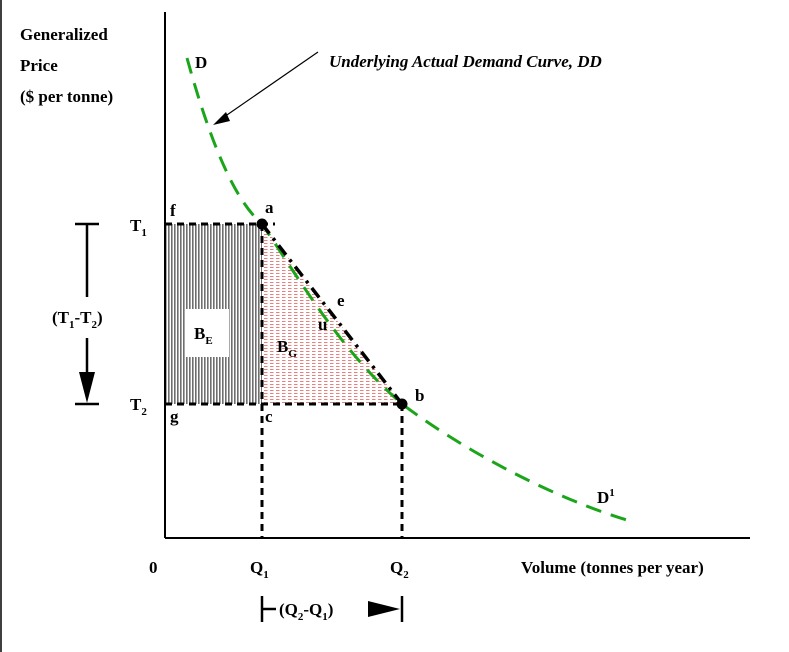  I want to click on quantity-change-arrowhead, so click(384, 609).